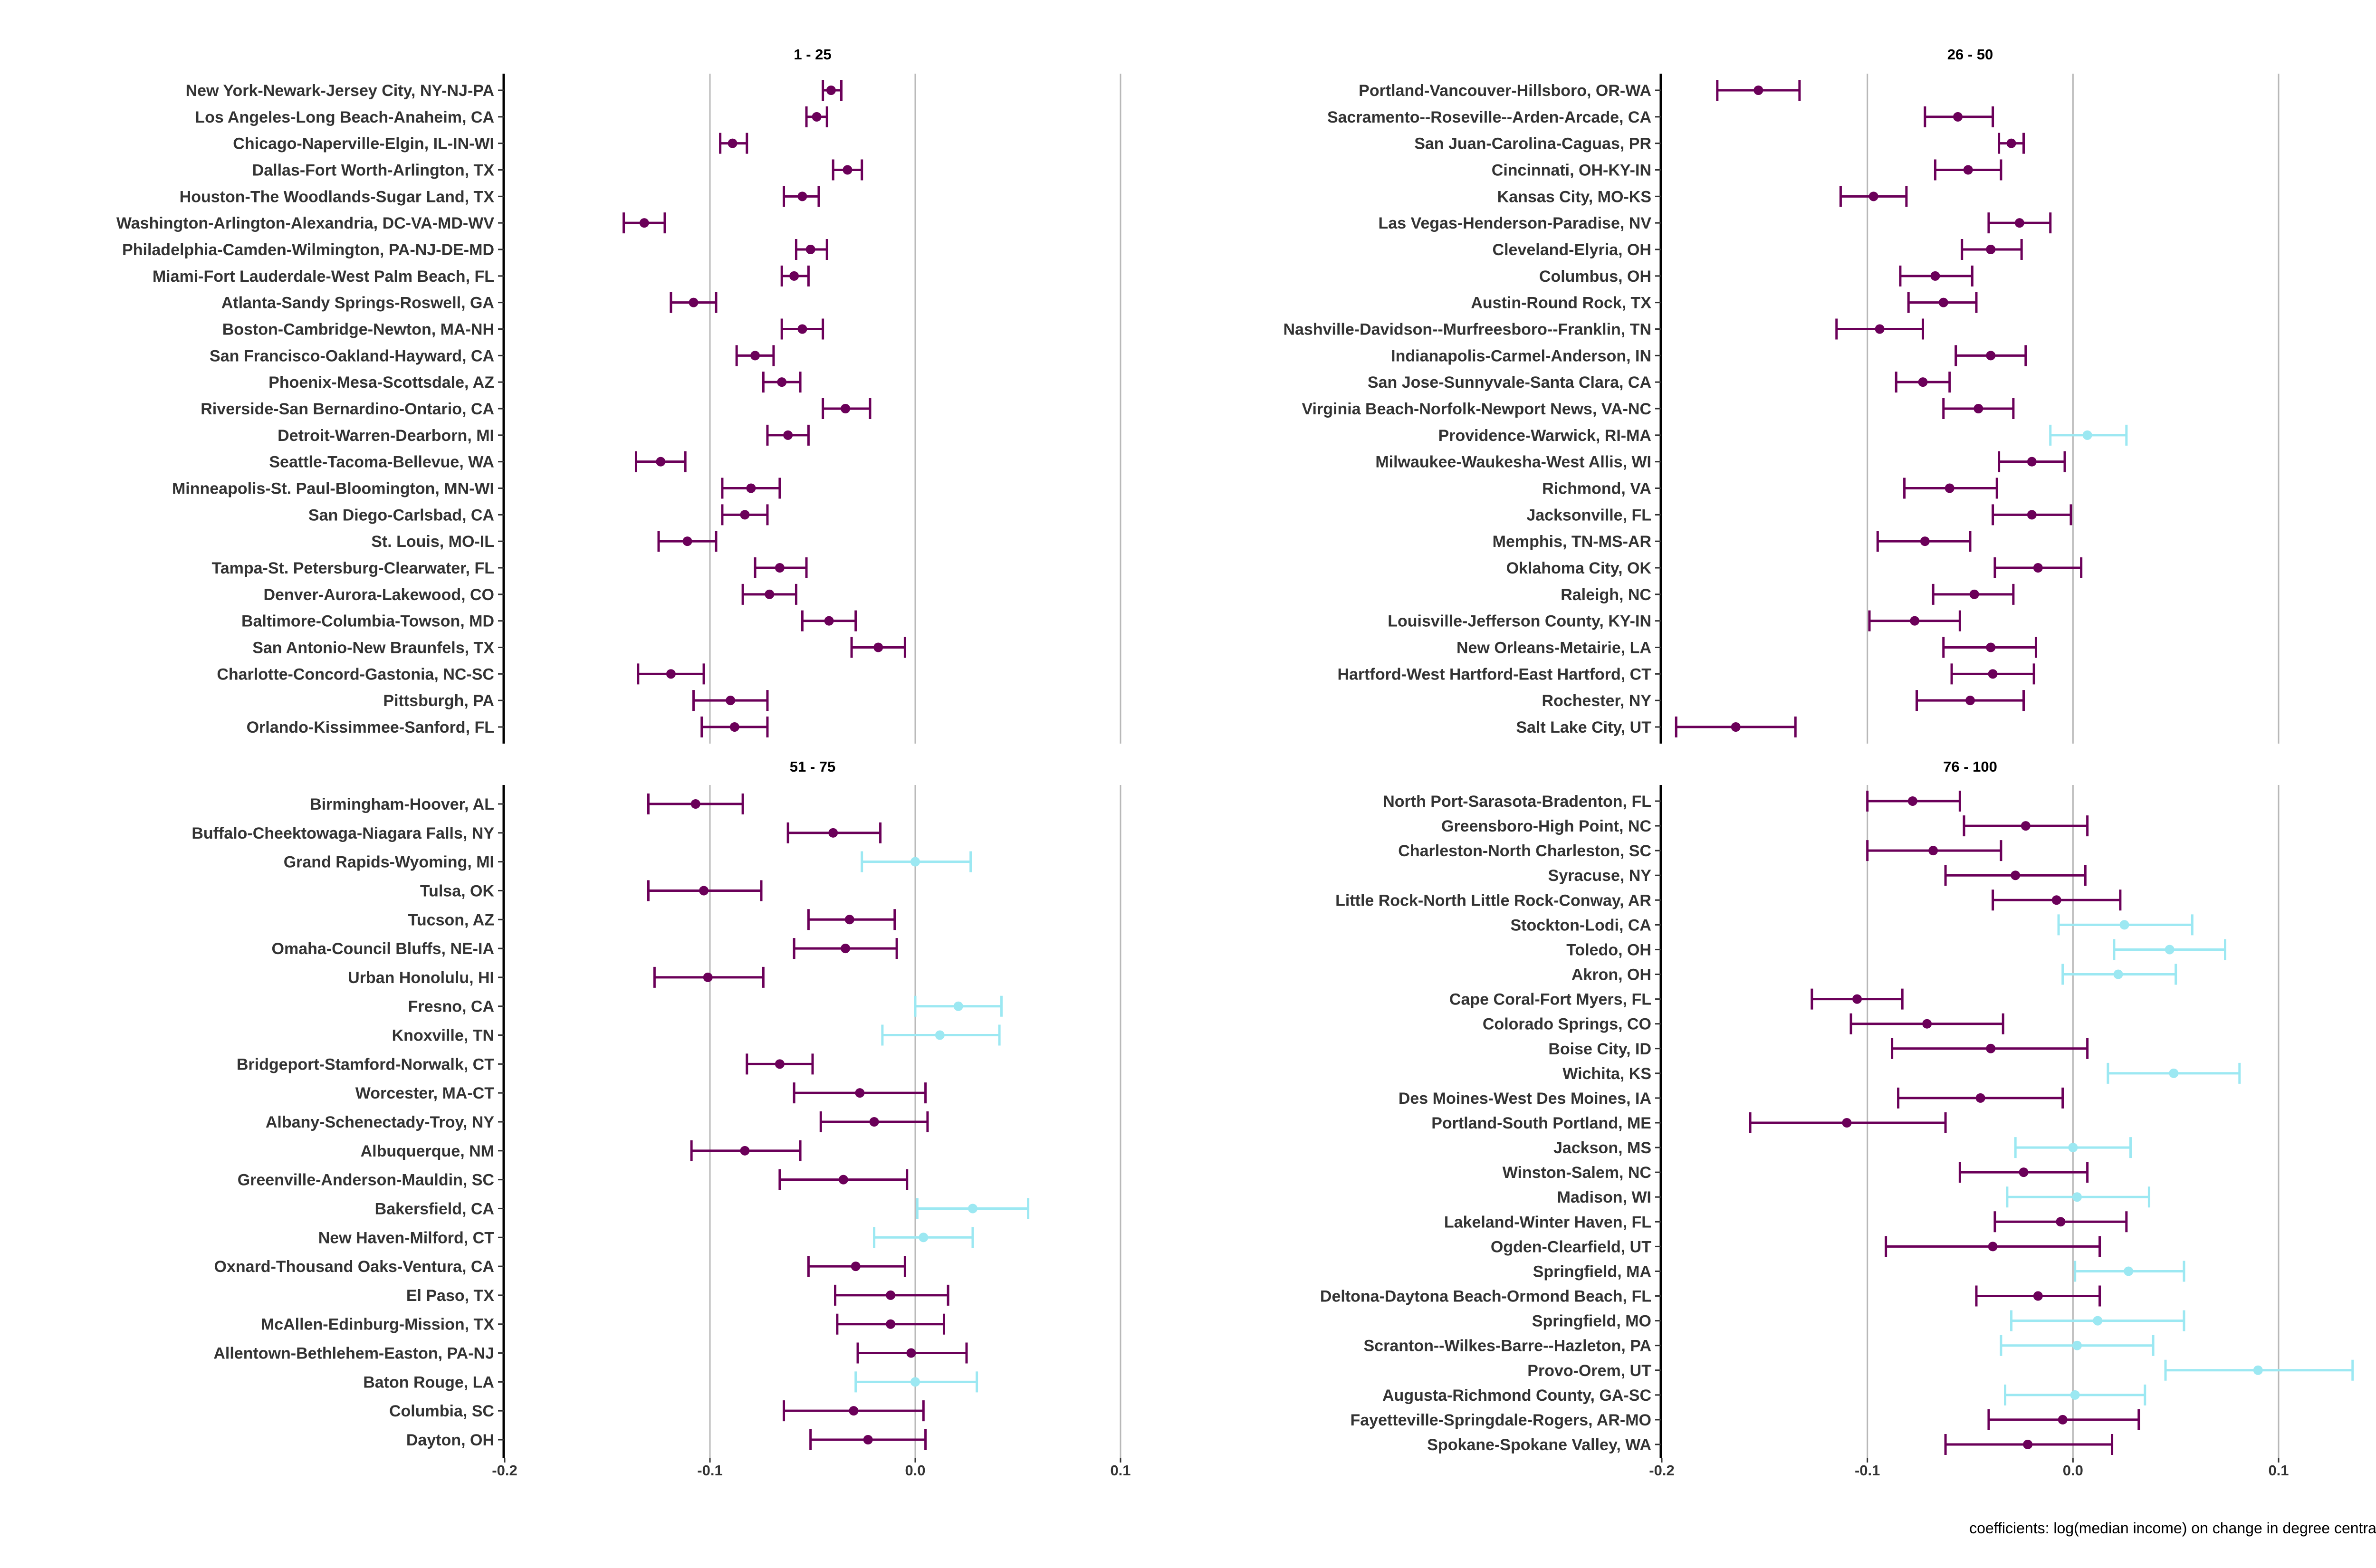 The image size is (2376, 1568). I want to click on city-label: Richmond, VA, so click(1596, 489).